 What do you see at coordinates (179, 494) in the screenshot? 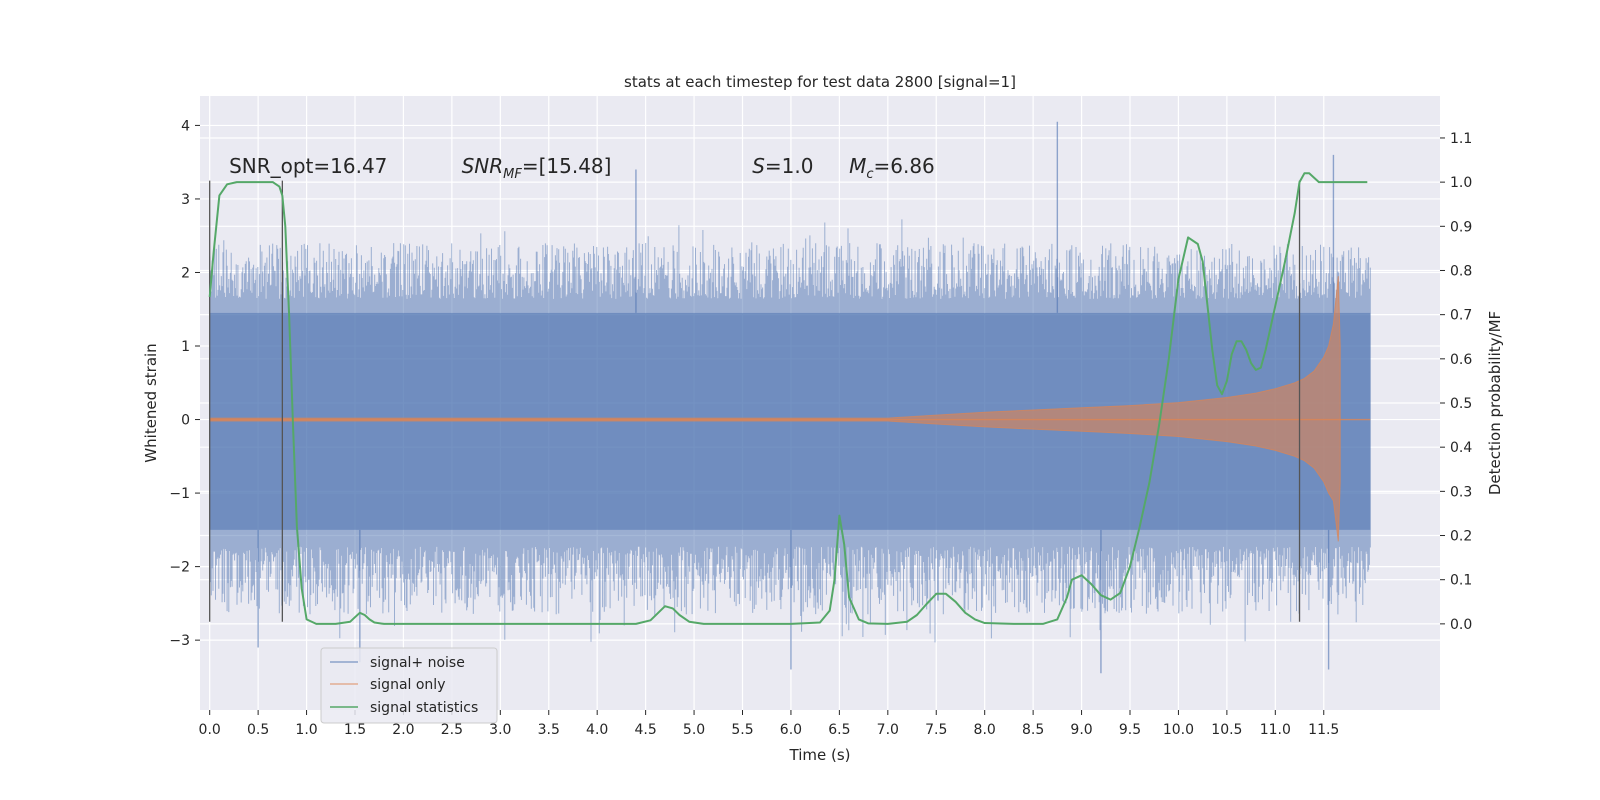
I see `y-tick-label: −1` at bounding box center [179, 494].